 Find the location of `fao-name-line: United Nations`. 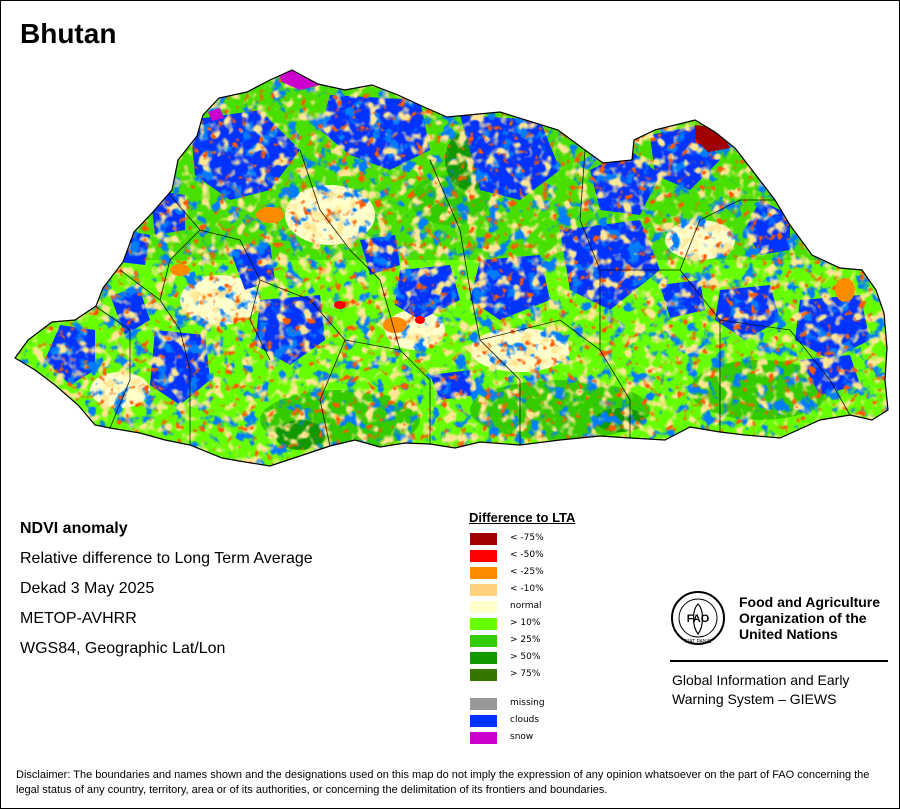

fao-name-line: United Nations is located at coordinates (788, 634).